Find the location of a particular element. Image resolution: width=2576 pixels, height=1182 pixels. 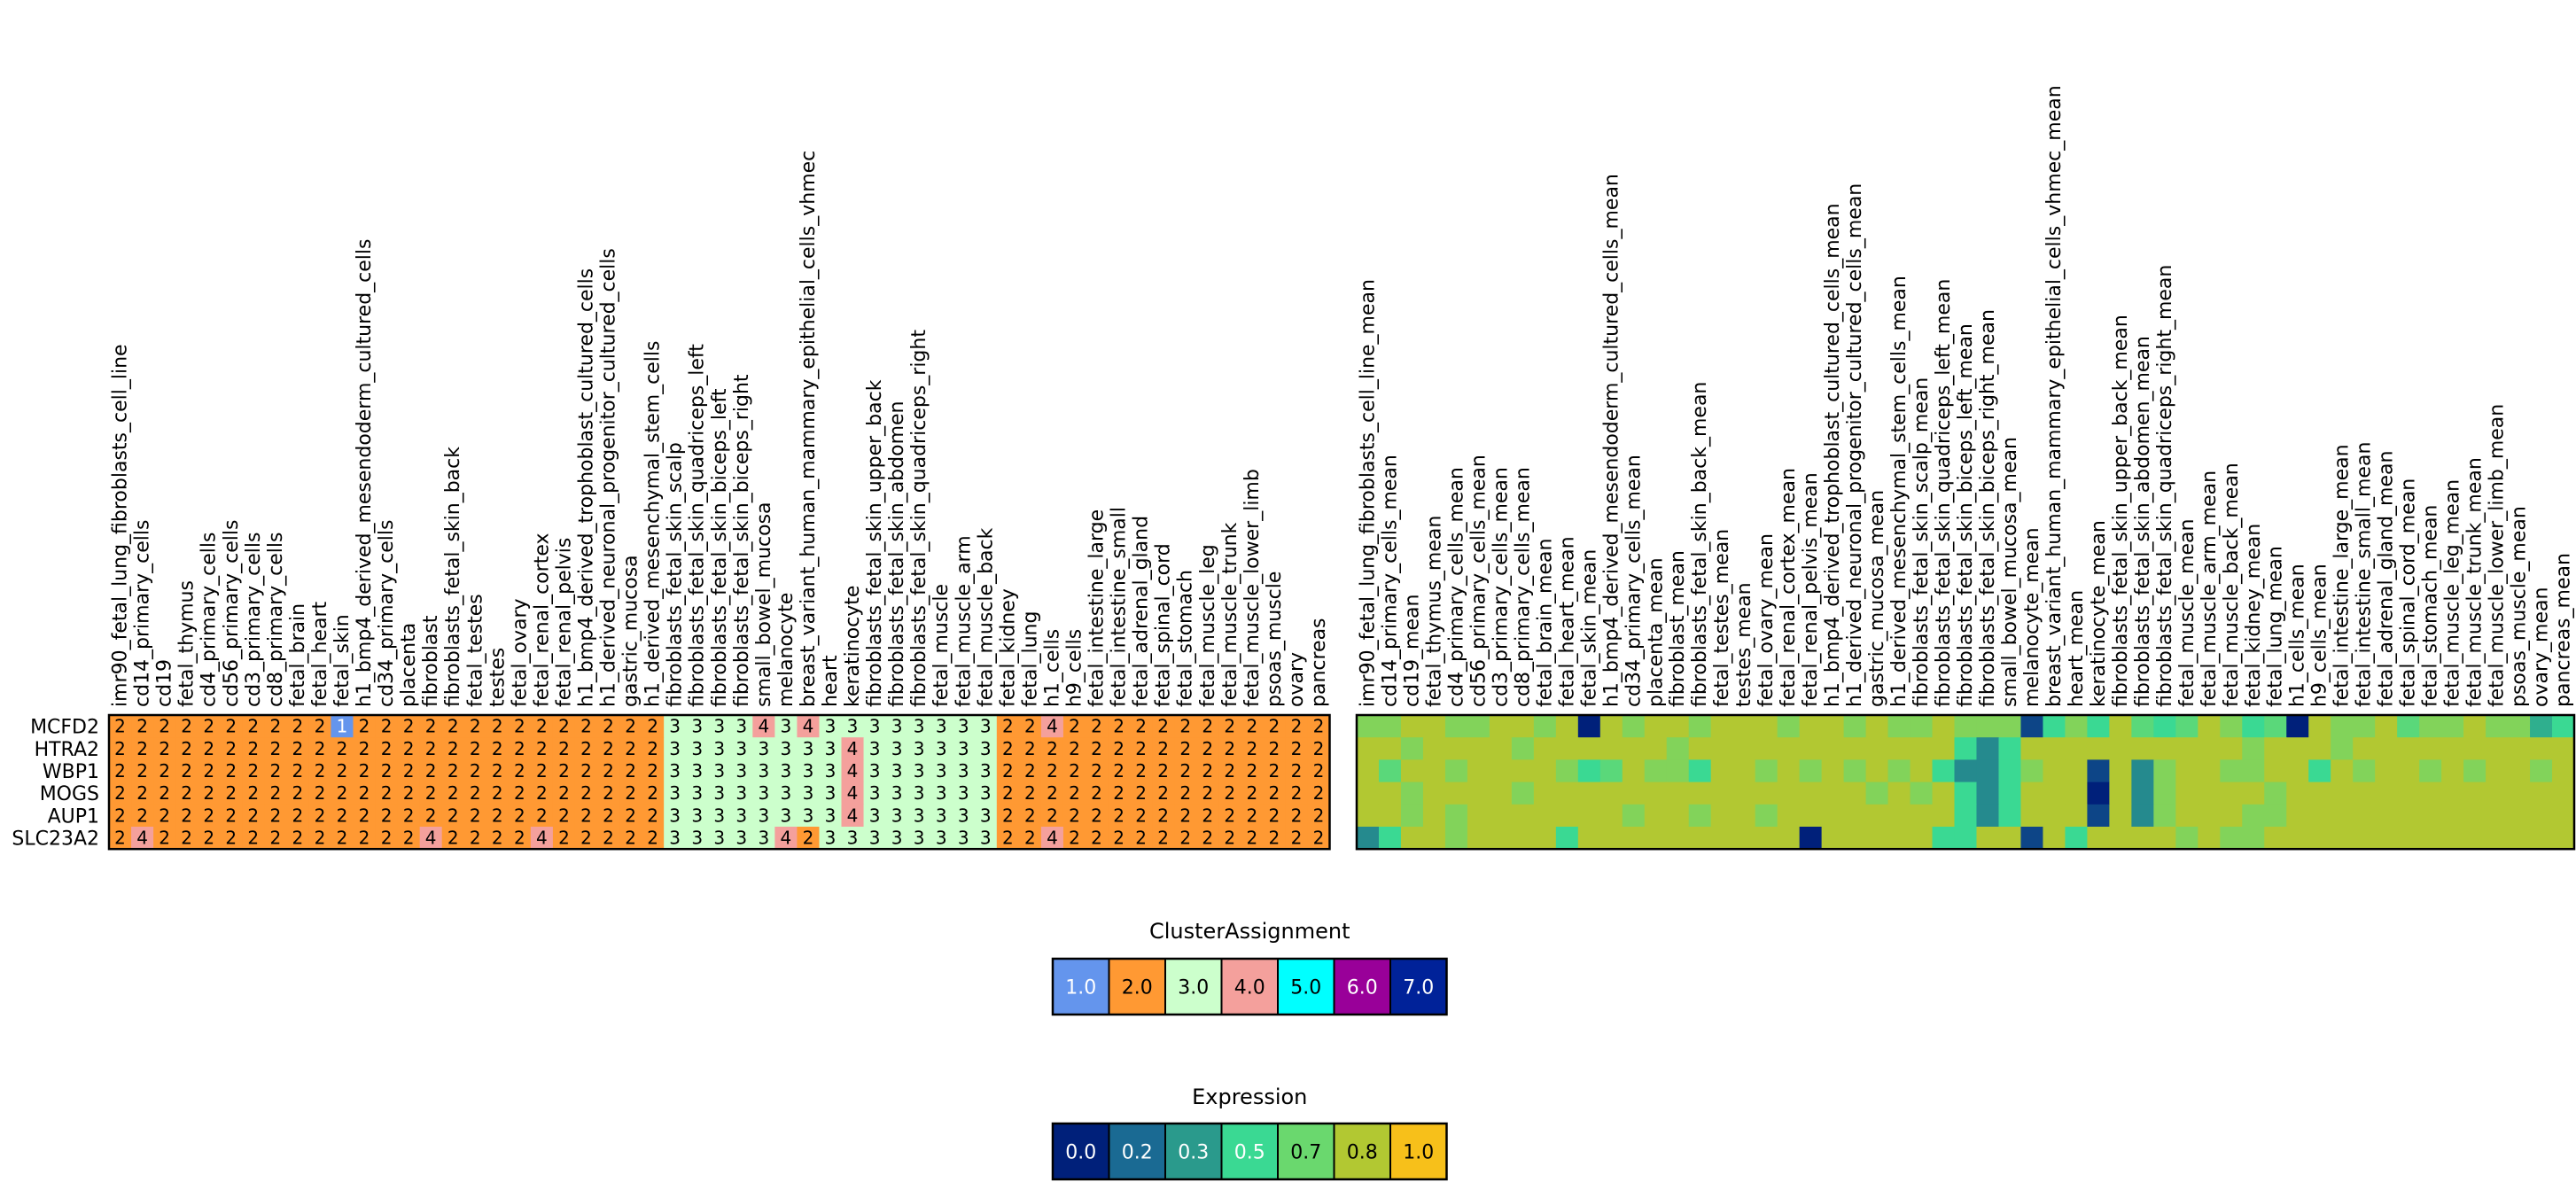

column-label: fetal_kidney_mean is located at coordinates (2254, 615).